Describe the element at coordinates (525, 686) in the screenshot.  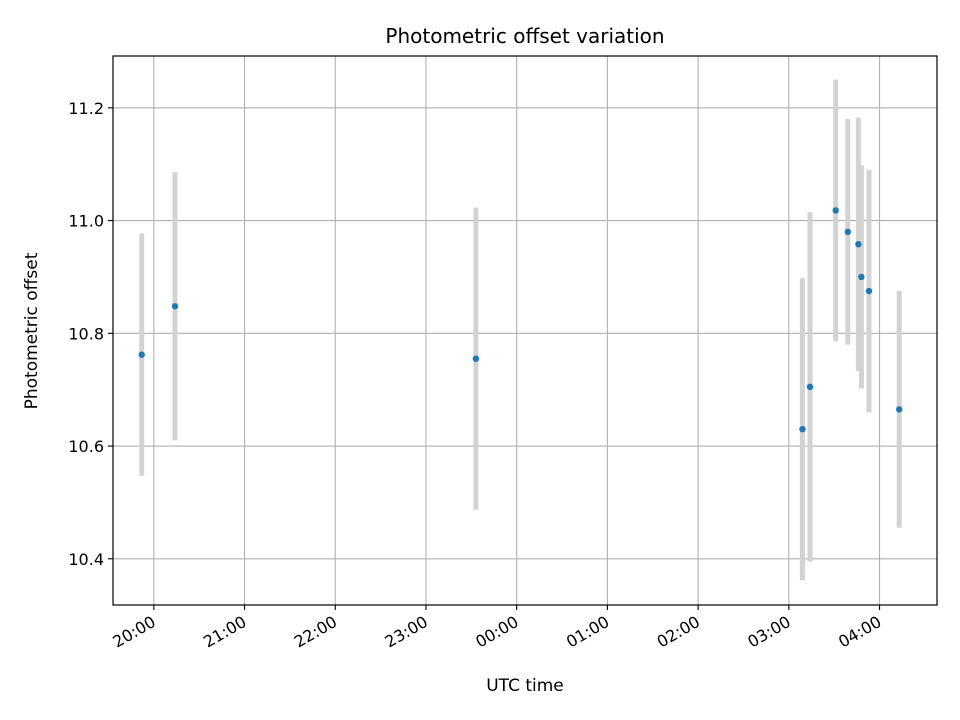
I see `x-axis-label: UTC time` at that location.